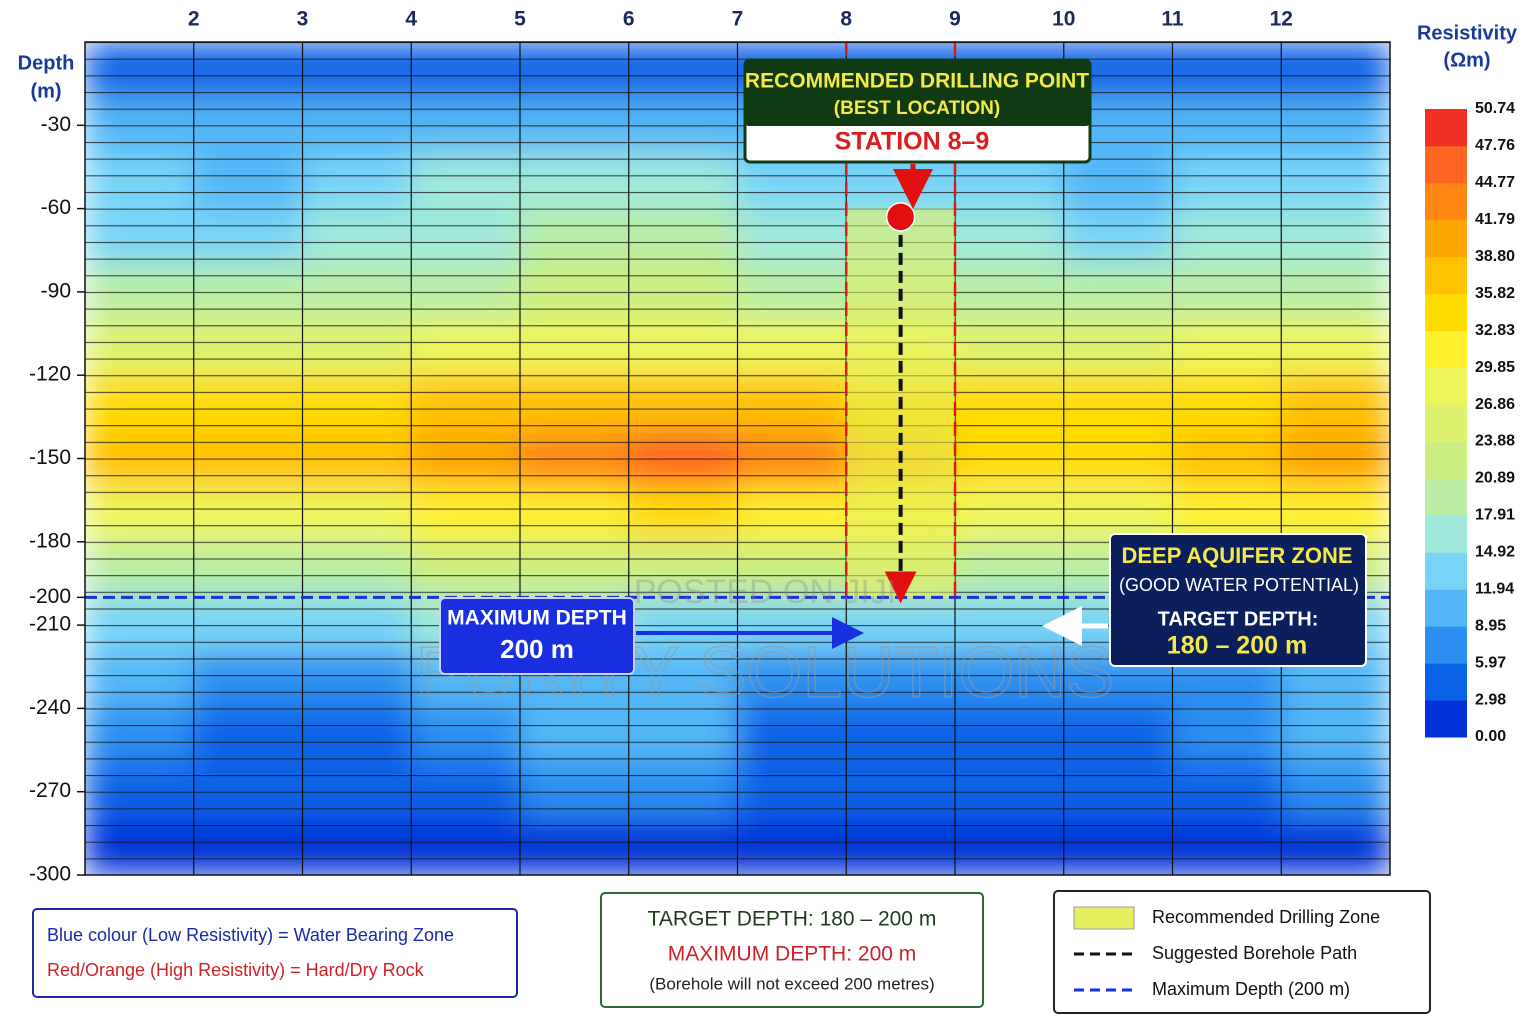 The height and width of the screenshot is (1024, 1536). What do you see at coordinates (1495, 330) in the screenshot?
I see `colorbar-tick-label: 32.83` at bounding box center [1495, 330].